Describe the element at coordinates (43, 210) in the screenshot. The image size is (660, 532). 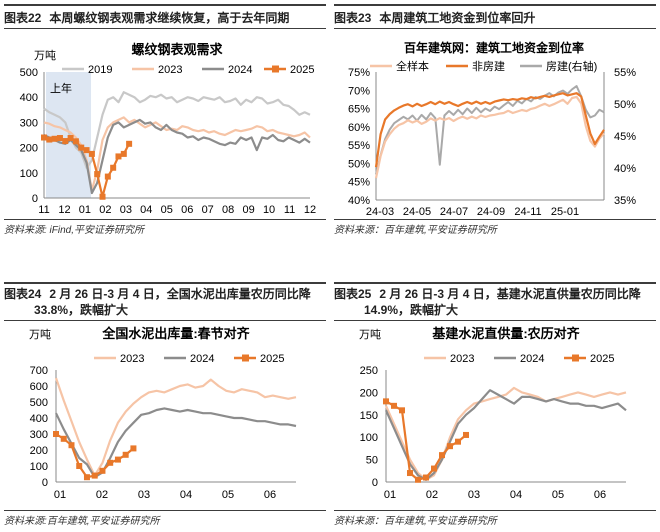
I see `x-tick-label: 11` at that location.